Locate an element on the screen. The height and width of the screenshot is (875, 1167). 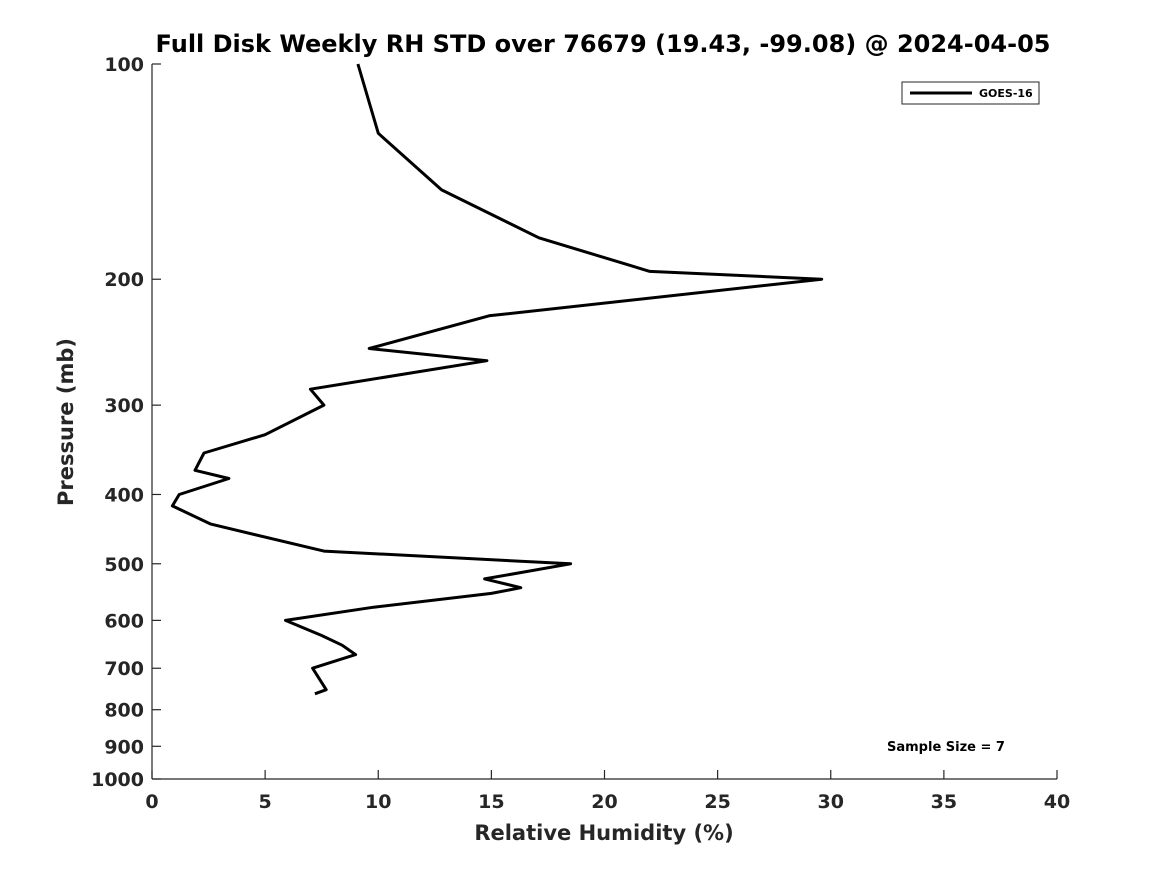
x-tick-label: 20 is located at coordinates (604, 802).